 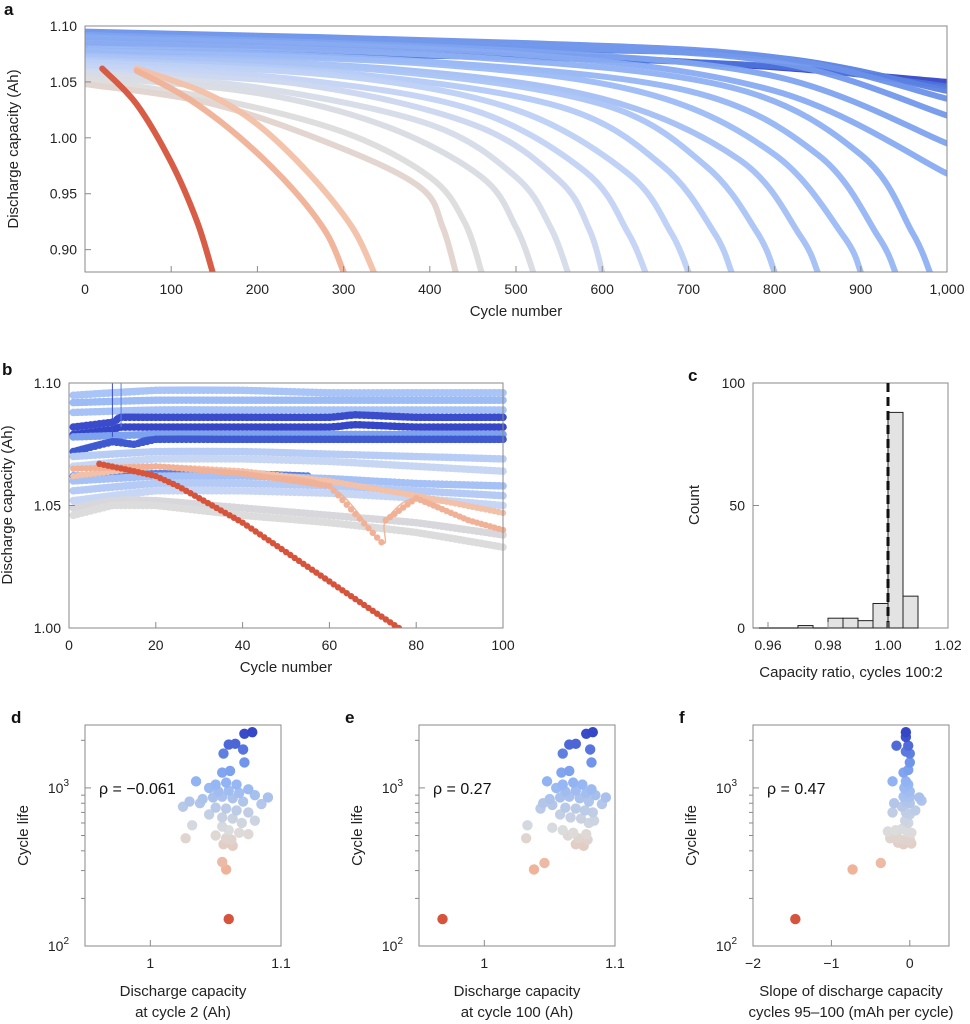 I want to click on panel-a-x-ticks: 0 100 200 300 400 500 600 700 800 900 1,000, so click(x=523, y=281).